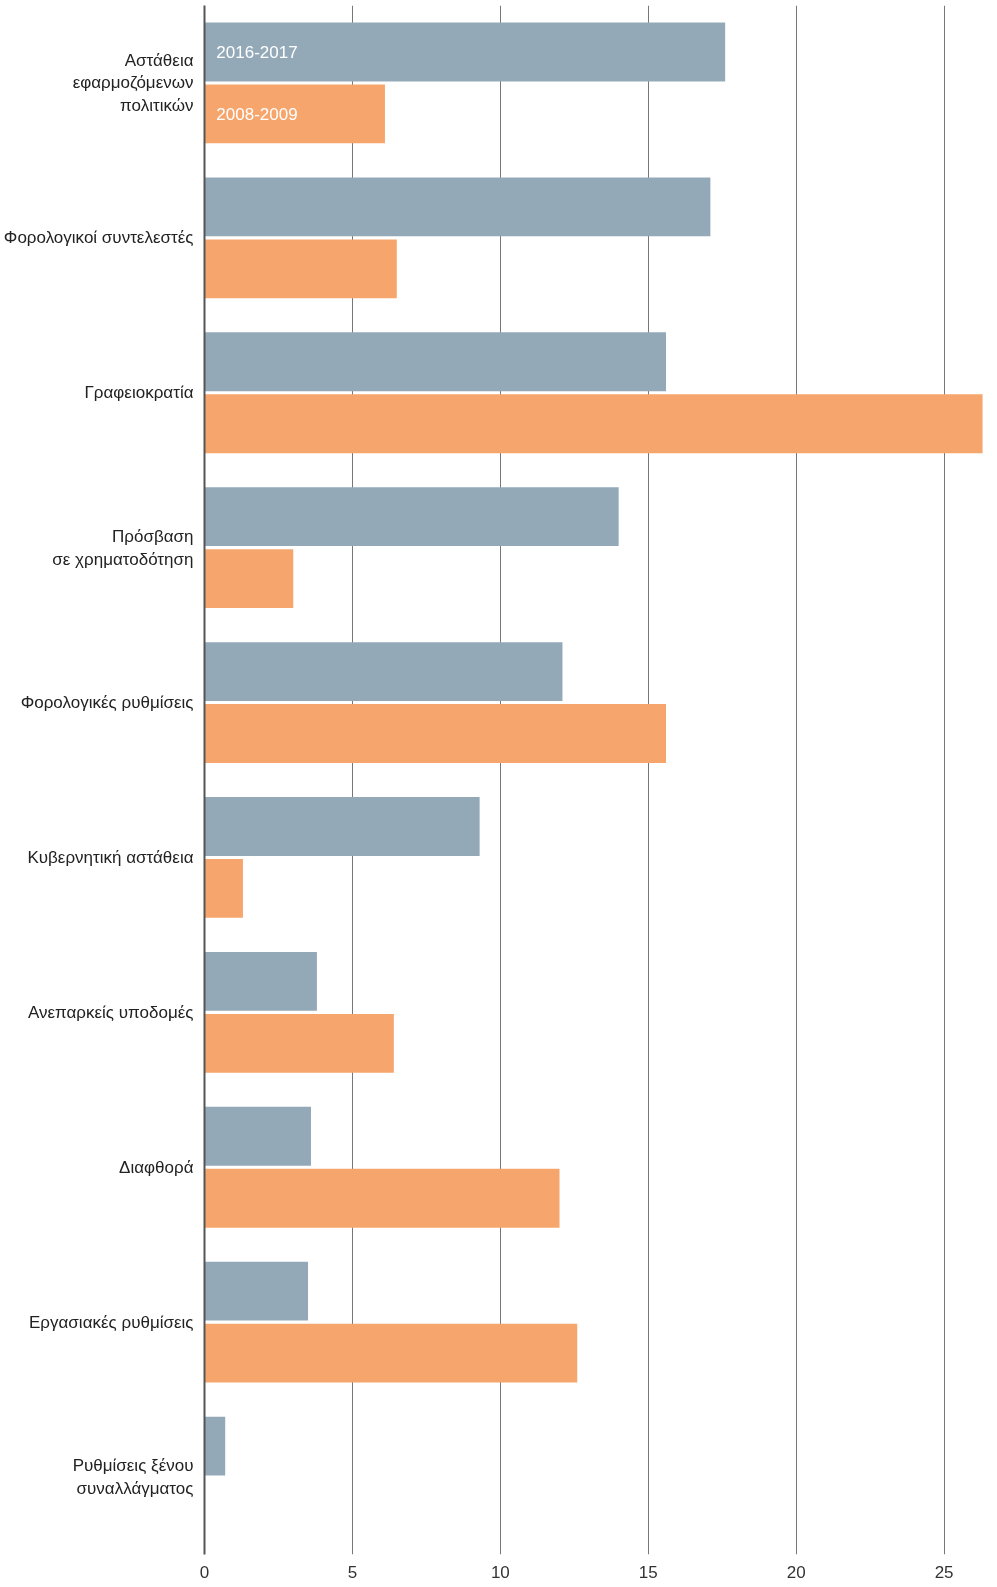 This screenshot has height=1587, width=997. I want to click on y-tick-label: Ανεπαρκείς υποδομές, so click(110, 1012).